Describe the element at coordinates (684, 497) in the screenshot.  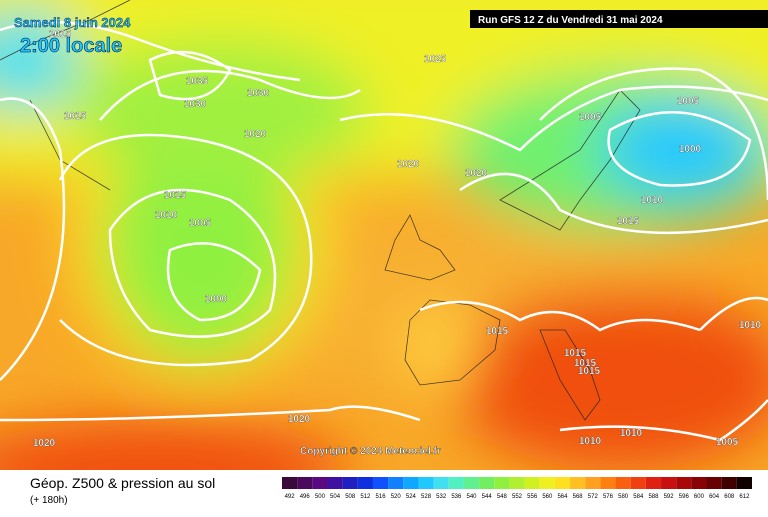
I see `scale-label: 596` at that location.